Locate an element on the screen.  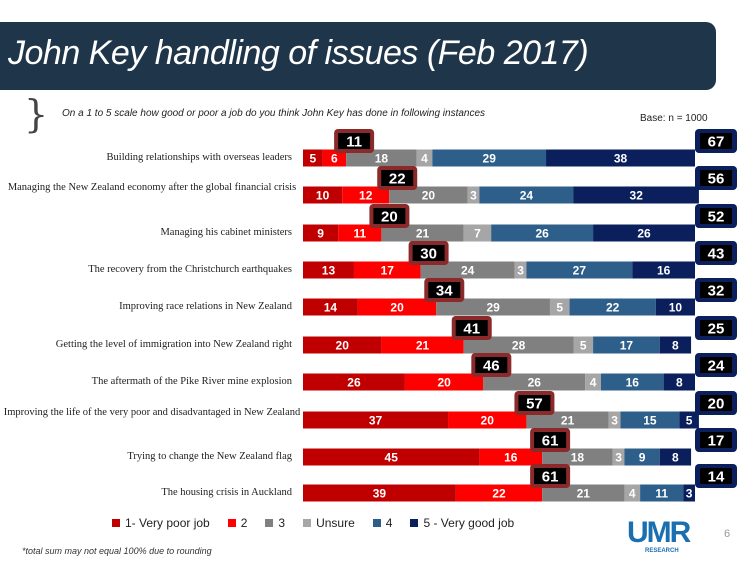
data-label: 16 is located at coordinates (664, 271).